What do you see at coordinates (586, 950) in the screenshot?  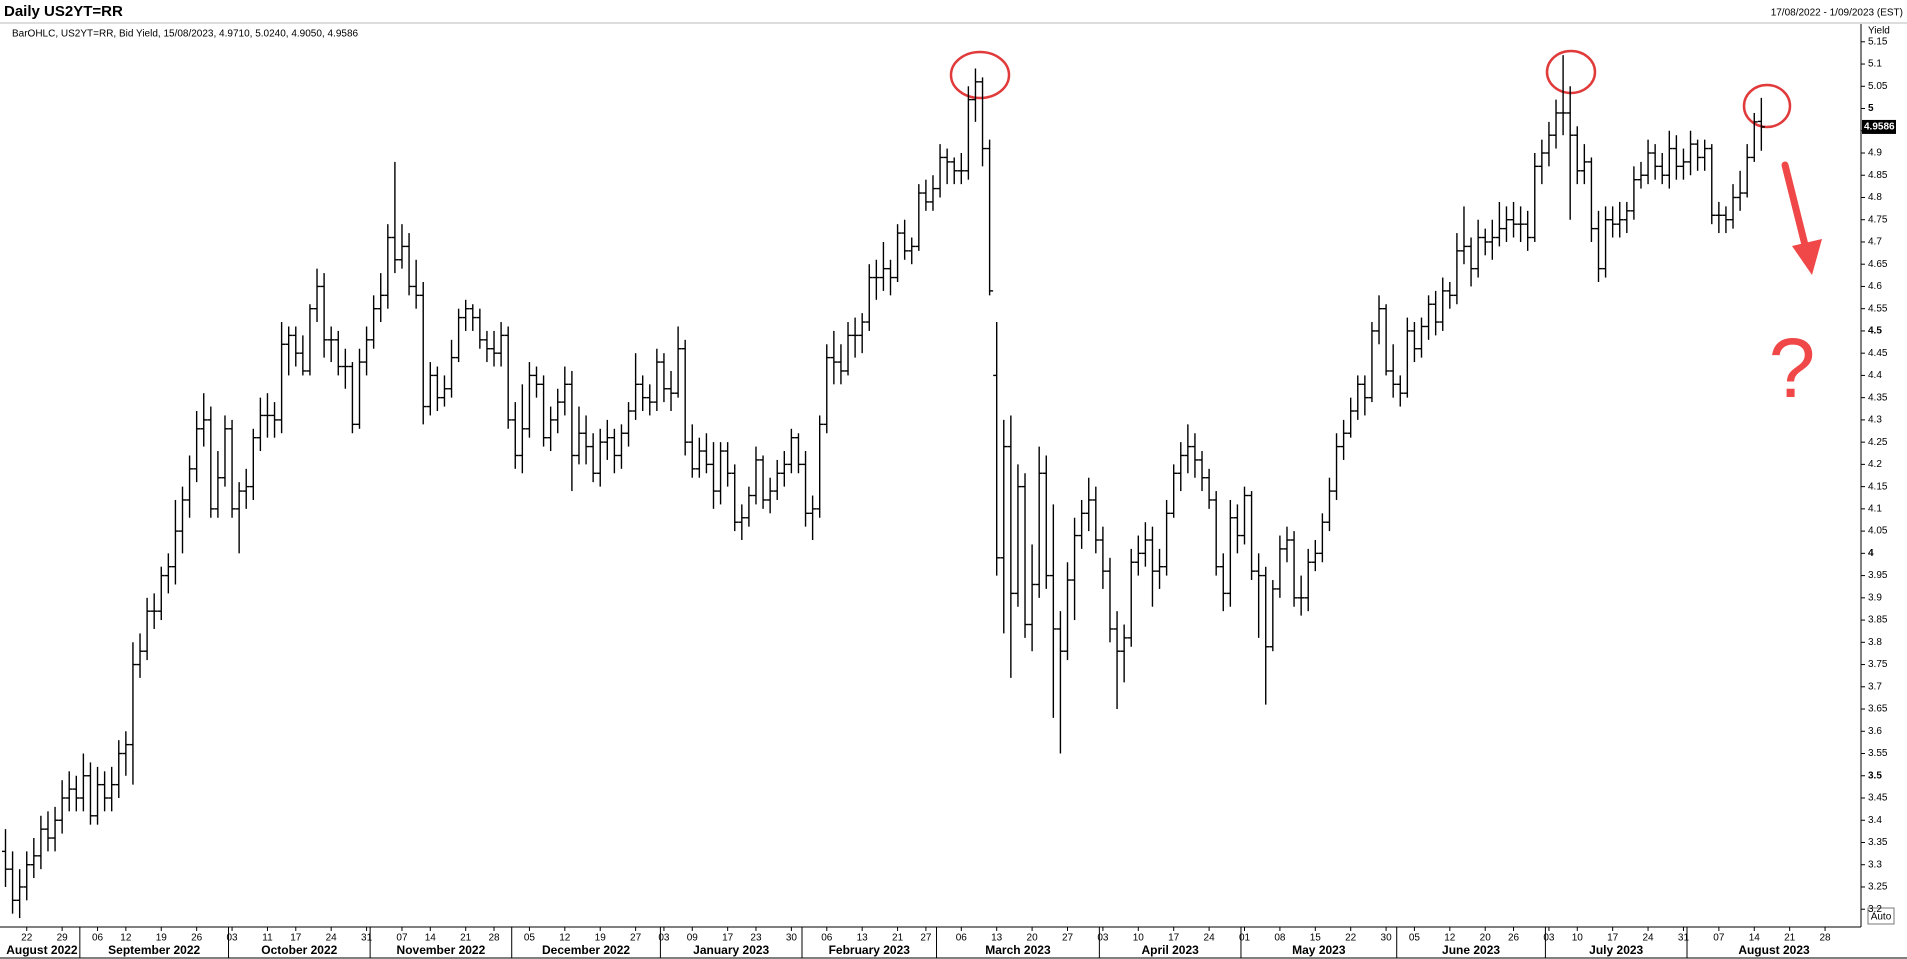 I see `month-label: December 2022` at bounding box center [586, 950].